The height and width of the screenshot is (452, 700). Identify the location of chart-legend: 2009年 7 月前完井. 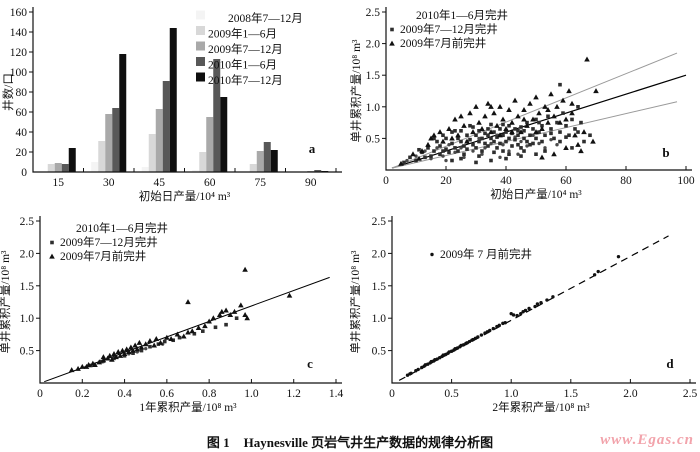
(481, 254).